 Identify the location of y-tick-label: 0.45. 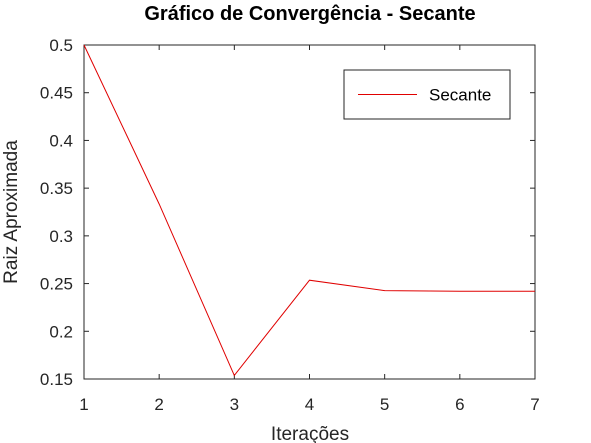
(56, 93).